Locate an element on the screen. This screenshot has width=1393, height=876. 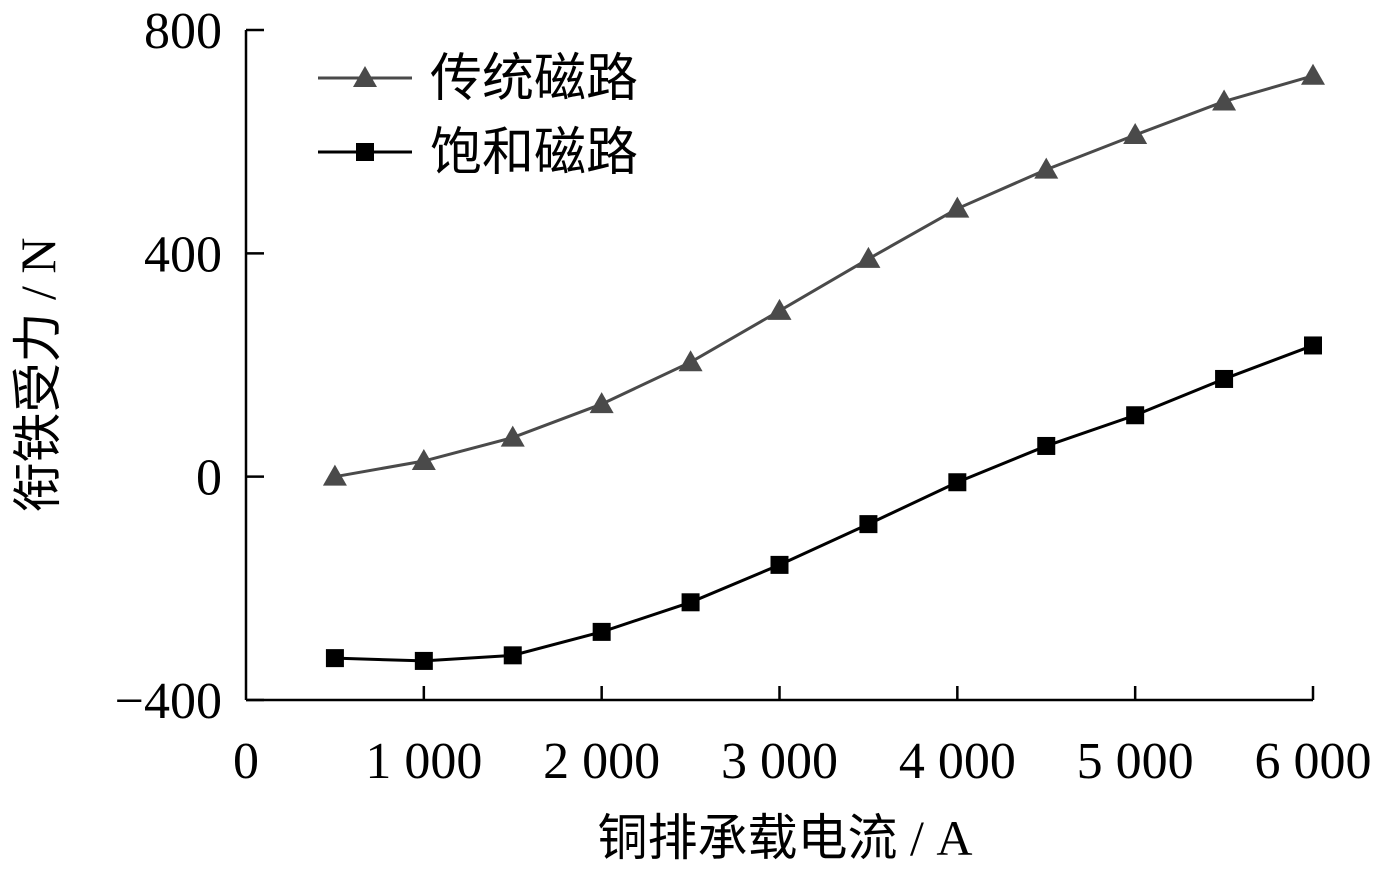
y-axis-label: 衔铁受力 / N is located at coordinates (38, 375).